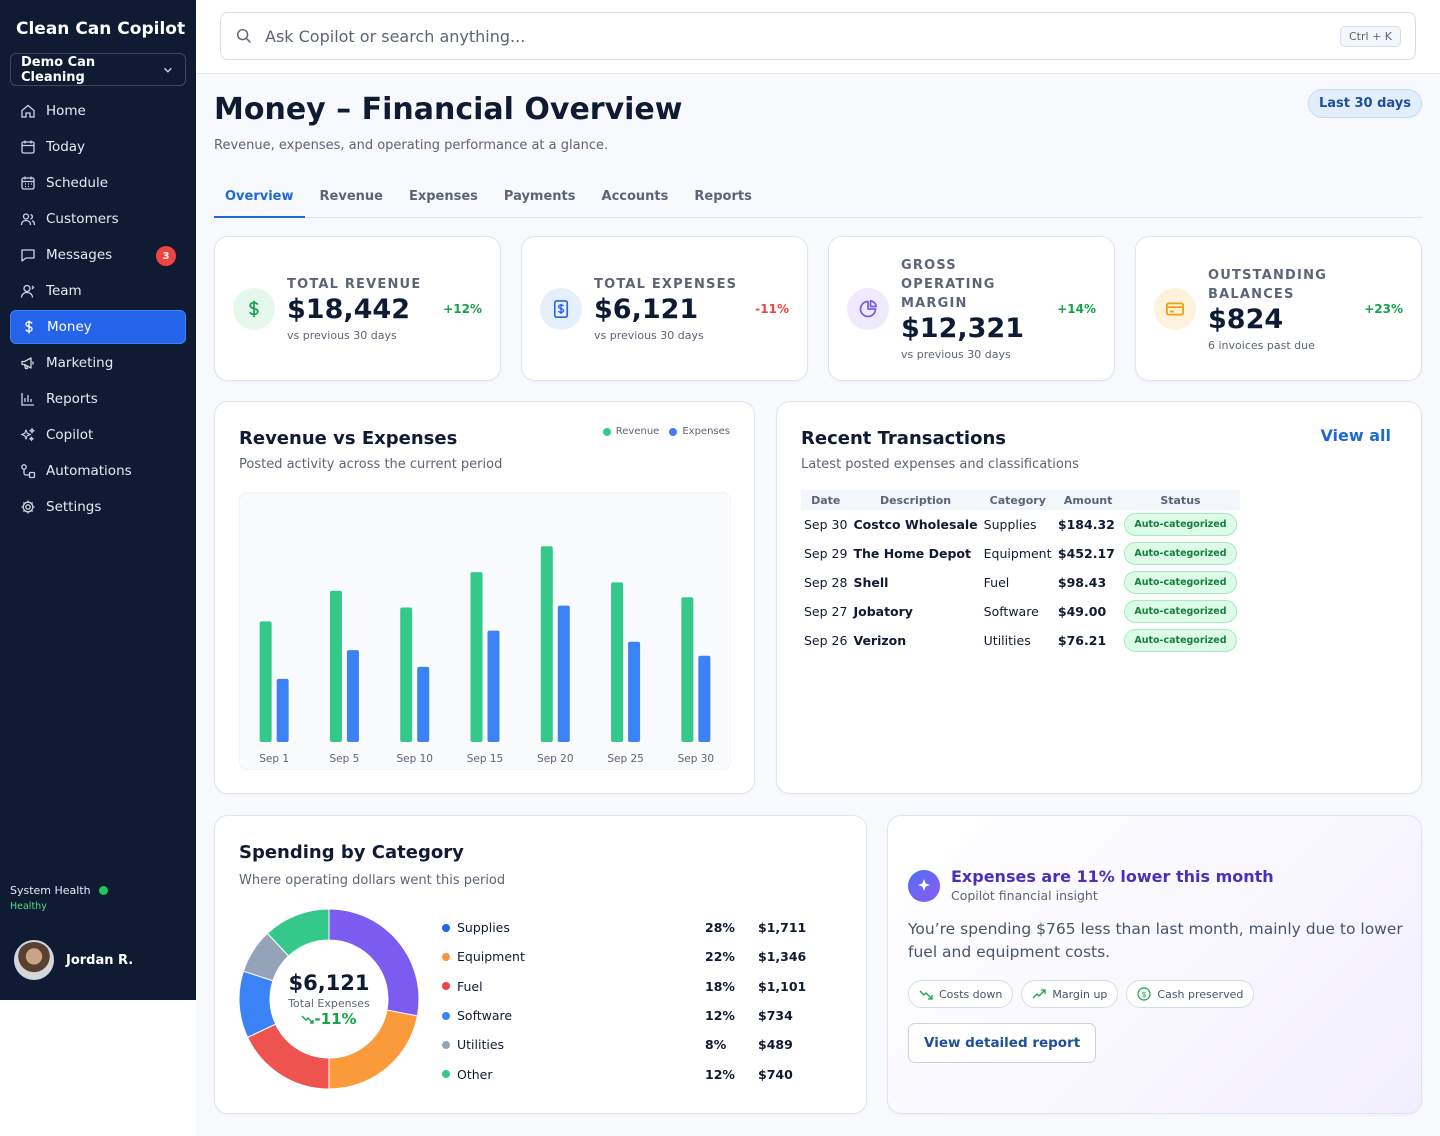  What do you see at coordinates (903, 438) in the screenshot?
I see `transactions-title: Recent Transactions` at bounding box center [903, 438].